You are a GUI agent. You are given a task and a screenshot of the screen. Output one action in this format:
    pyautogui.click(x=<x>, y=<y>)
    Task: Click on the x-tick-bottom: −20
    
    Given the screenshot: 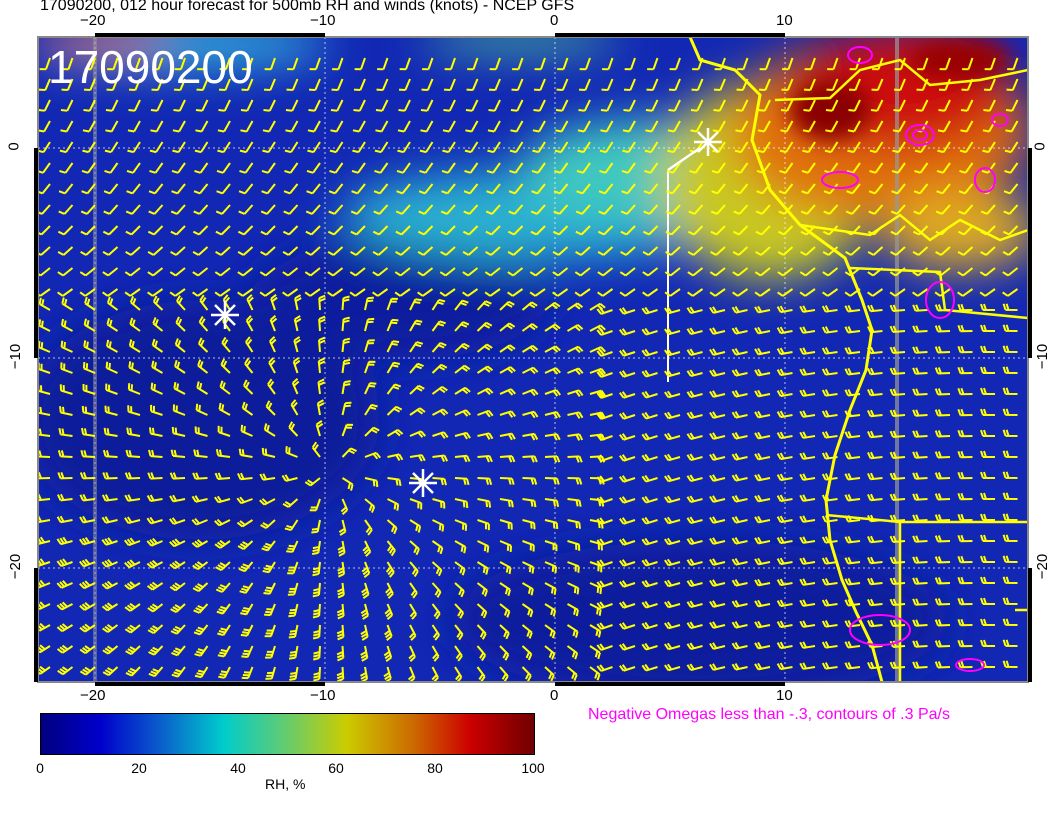 What is the action you would take?
    pyautogui.click(x=93, y=695)
    